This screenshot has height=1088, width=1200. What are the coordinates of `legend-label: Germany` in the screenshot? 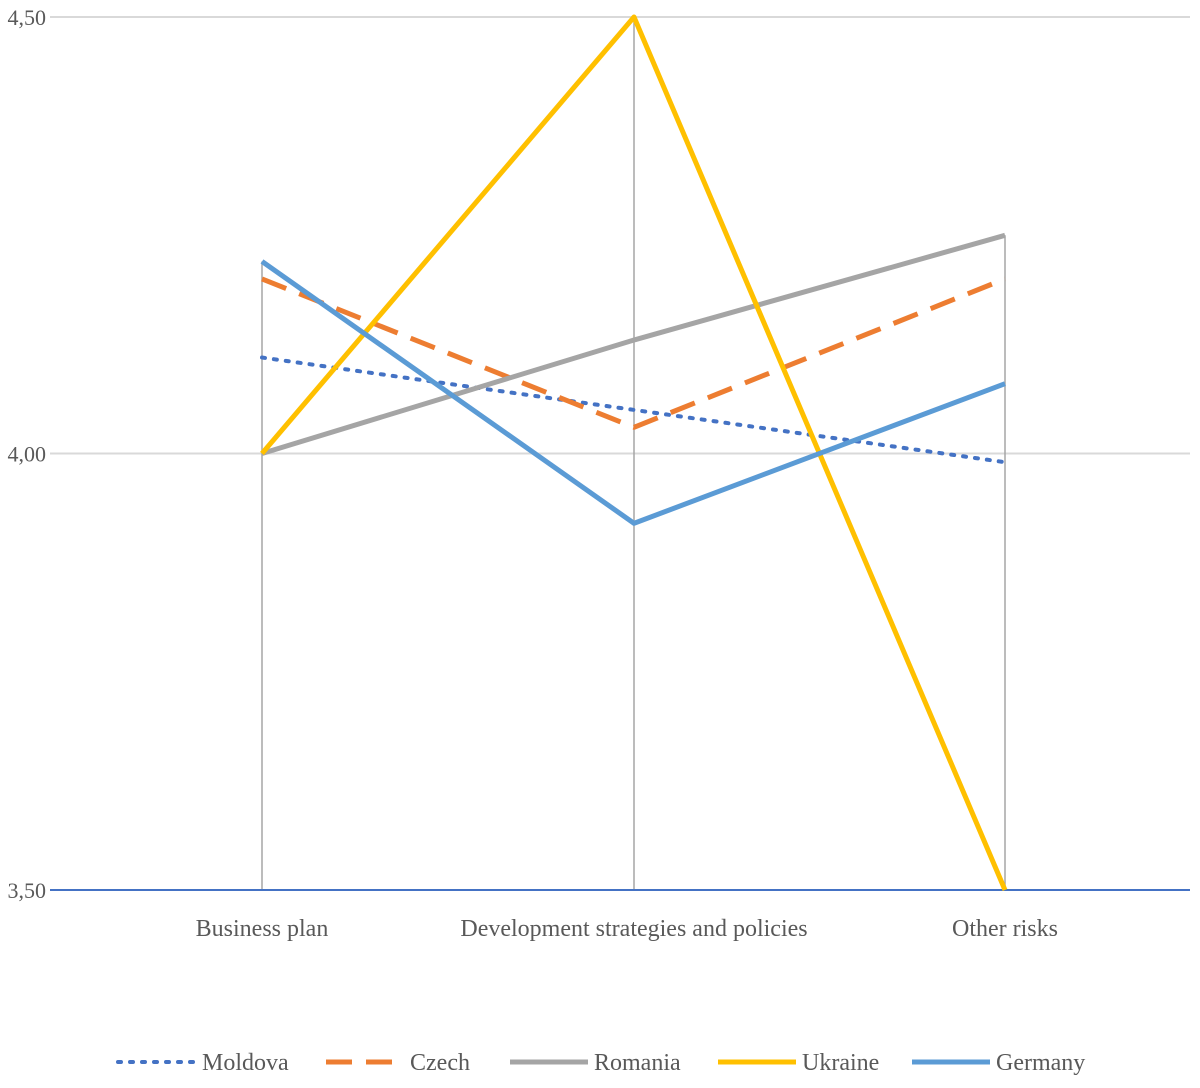 It's located at (1040, 1063).